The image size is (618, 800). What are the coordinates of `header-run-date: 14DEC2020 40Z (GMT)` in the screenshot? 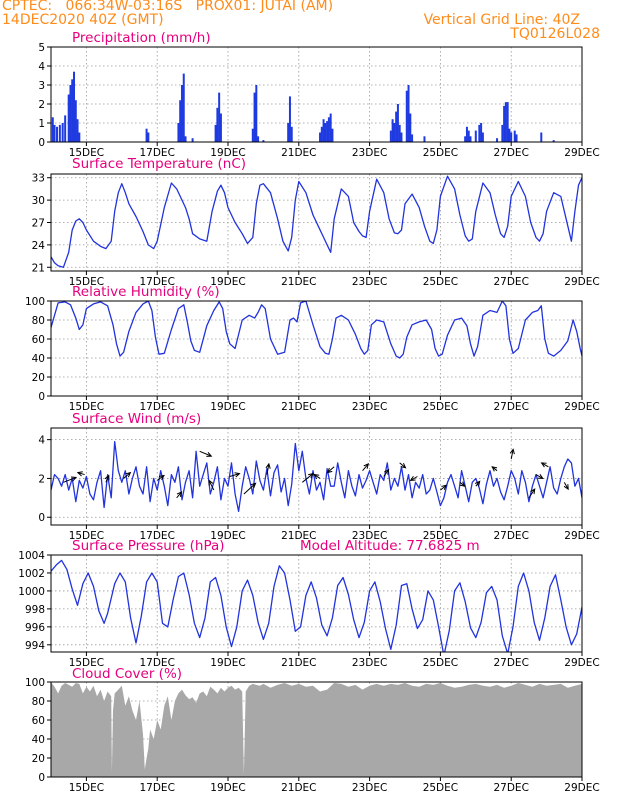 It's located at (83, 20).